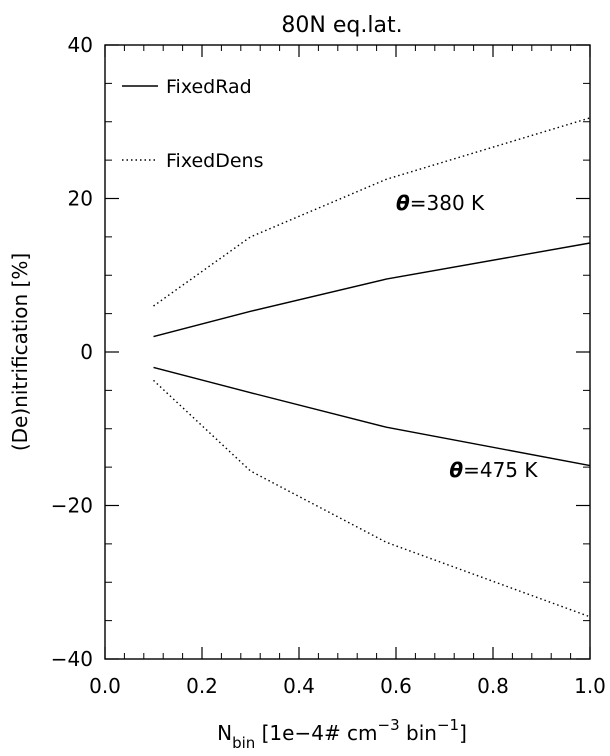  Describe the element at coordinates (224, 733) in the screenshot. I see `x-axis-label-main: N` at that location.